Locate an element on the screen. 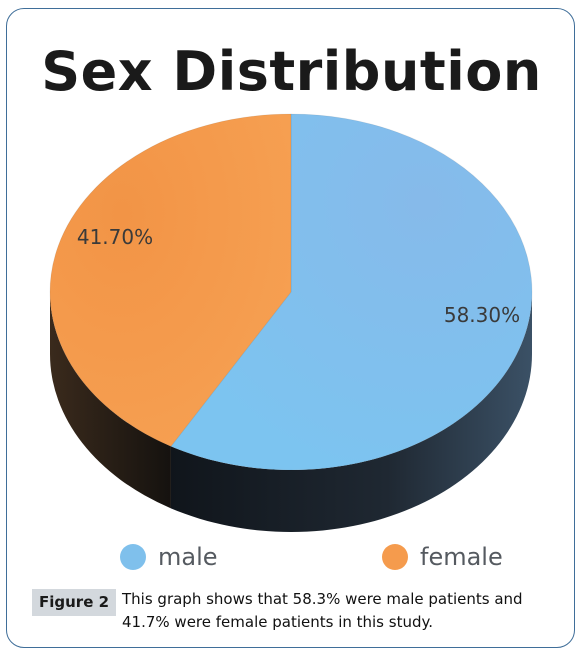 Image resolution: width=583 pixels, height=658 pixels. data-label-female: 41.70% is located at coordinates (115, 237).